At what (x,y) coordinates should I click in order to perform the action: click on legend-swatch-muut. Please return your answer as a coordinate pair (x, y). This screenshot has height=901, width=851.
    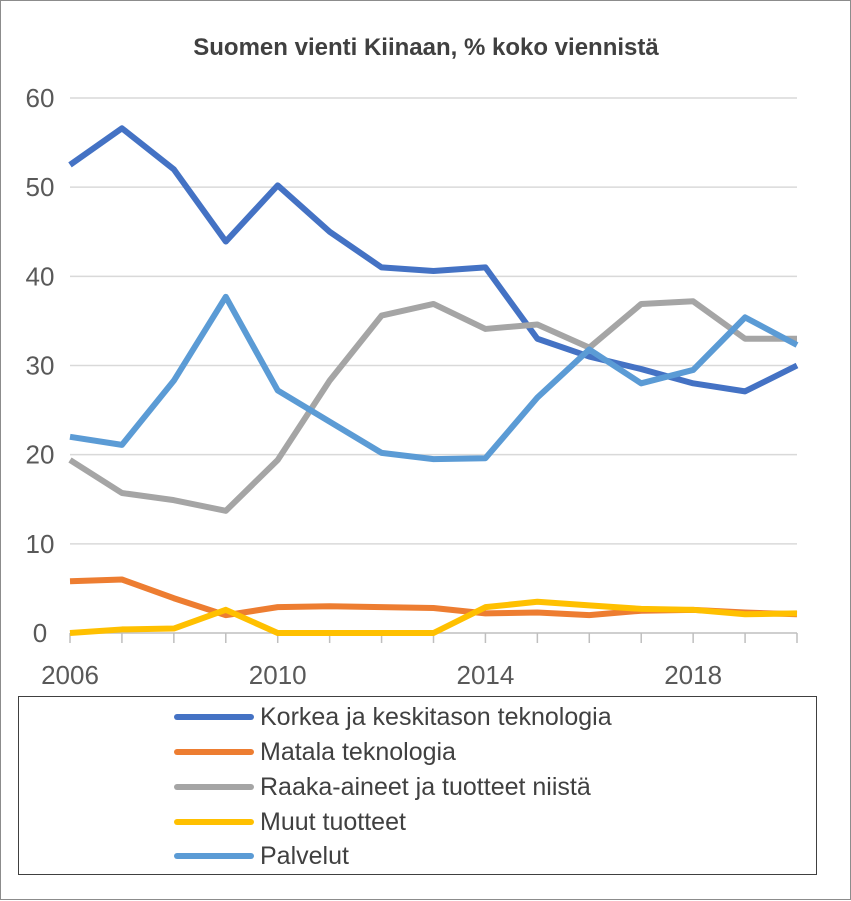
    Looking at the image, I should click on (214, 822).